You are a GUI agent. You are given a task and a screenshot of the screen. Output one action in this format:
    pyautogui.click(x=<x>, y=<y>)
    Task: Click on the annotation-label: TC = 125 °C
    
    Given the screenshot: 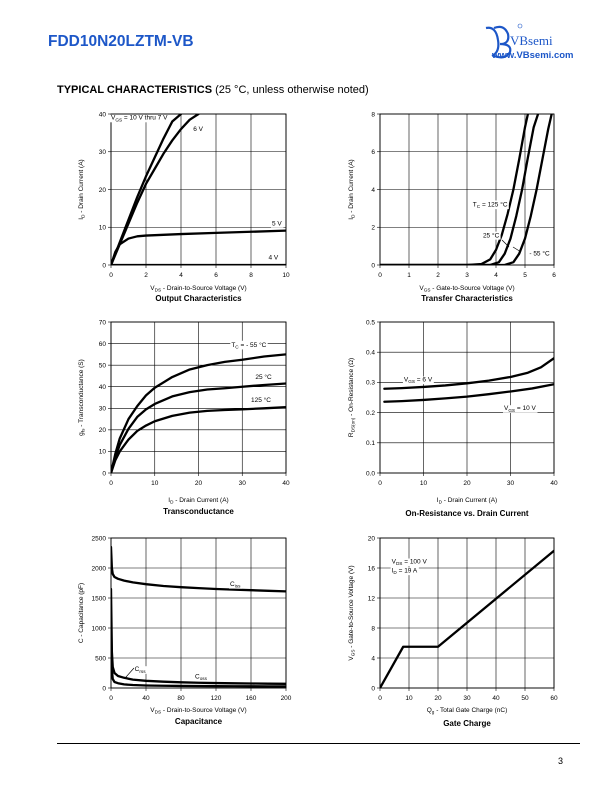 What is the action you would take?
    pyautogui.click(x=490, y=204)
    